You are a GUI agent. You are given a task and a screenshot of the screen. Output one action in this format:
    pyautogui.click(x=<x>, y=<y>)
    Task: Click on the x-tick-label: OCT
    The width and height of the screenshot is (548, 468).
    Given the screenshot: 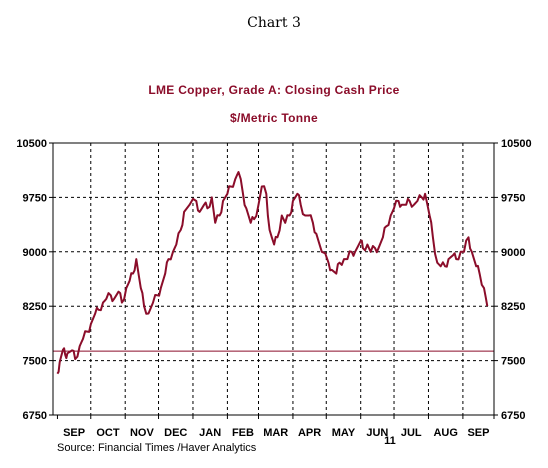 What is the action you would take?
    pyautogui.click(x=108, y=433)
    